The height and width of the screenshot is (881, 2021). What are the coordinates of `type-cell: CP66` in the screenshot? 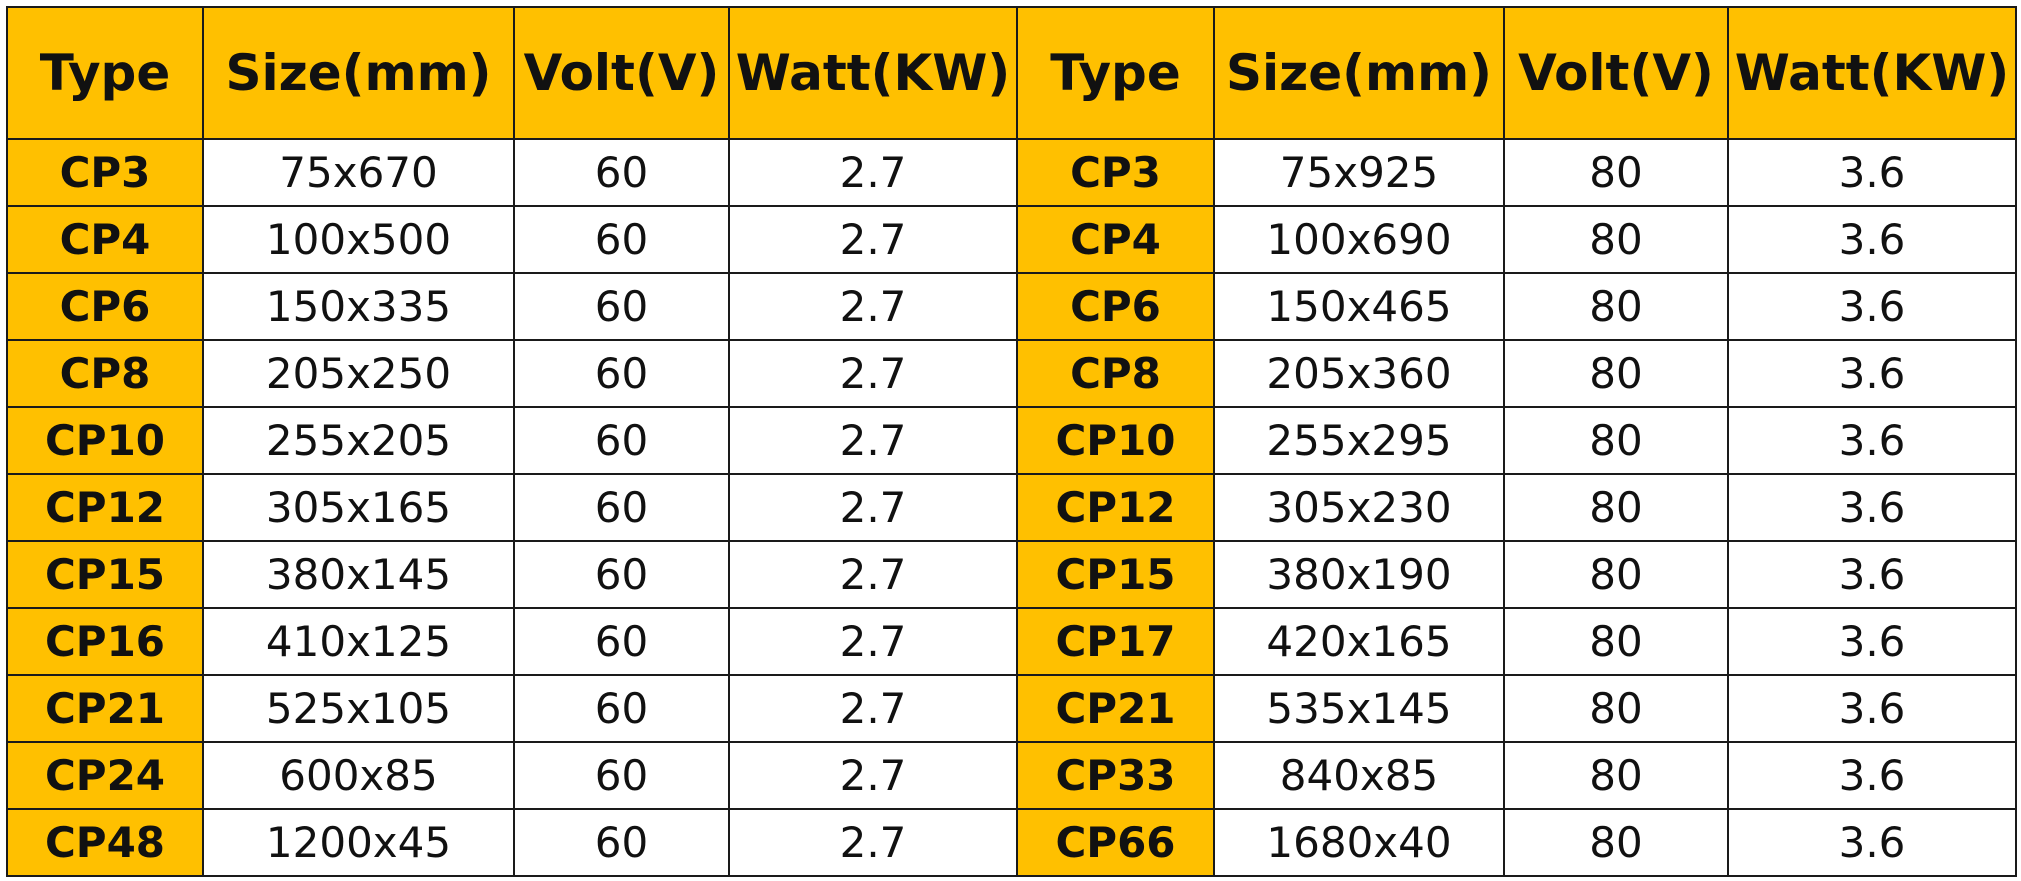 It's located at (1115, 842).